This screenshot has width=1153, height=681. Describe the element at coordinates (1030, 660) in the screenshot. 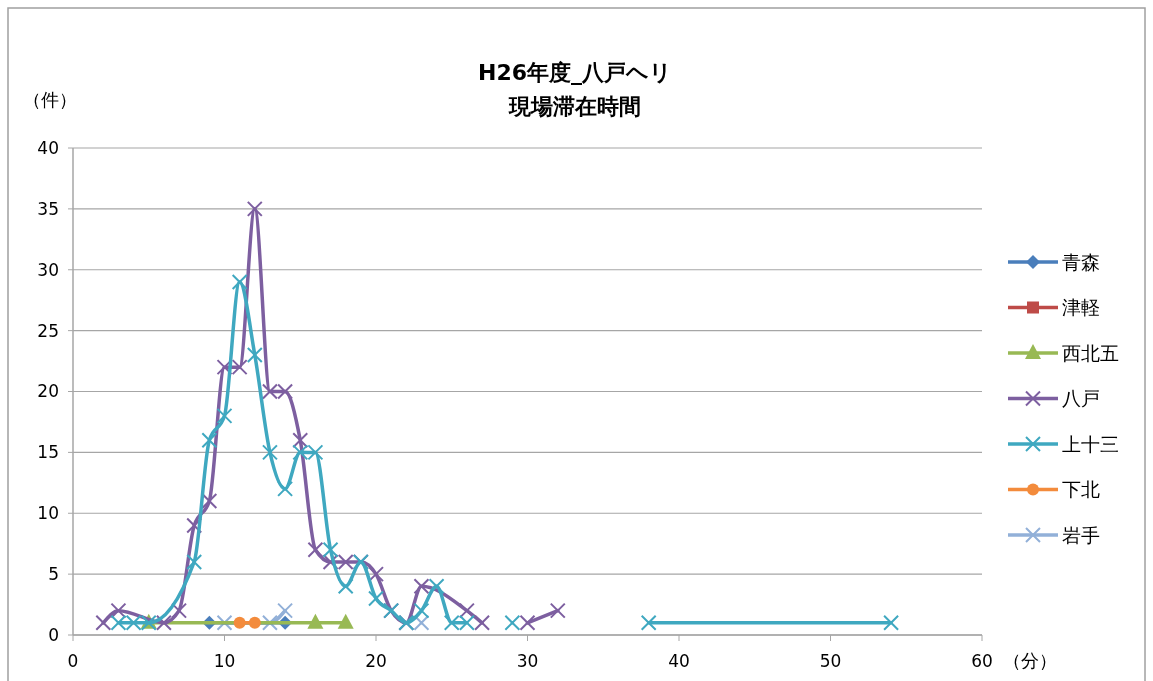

I see `x-axis-title: （分）` at that location.